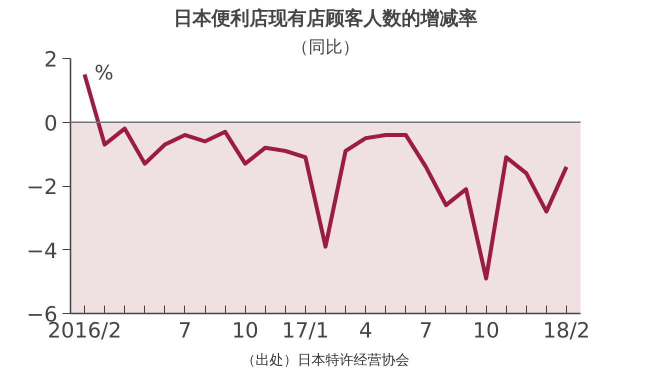  I want to click on x-tick-label: 17/1, so click(306, 330).